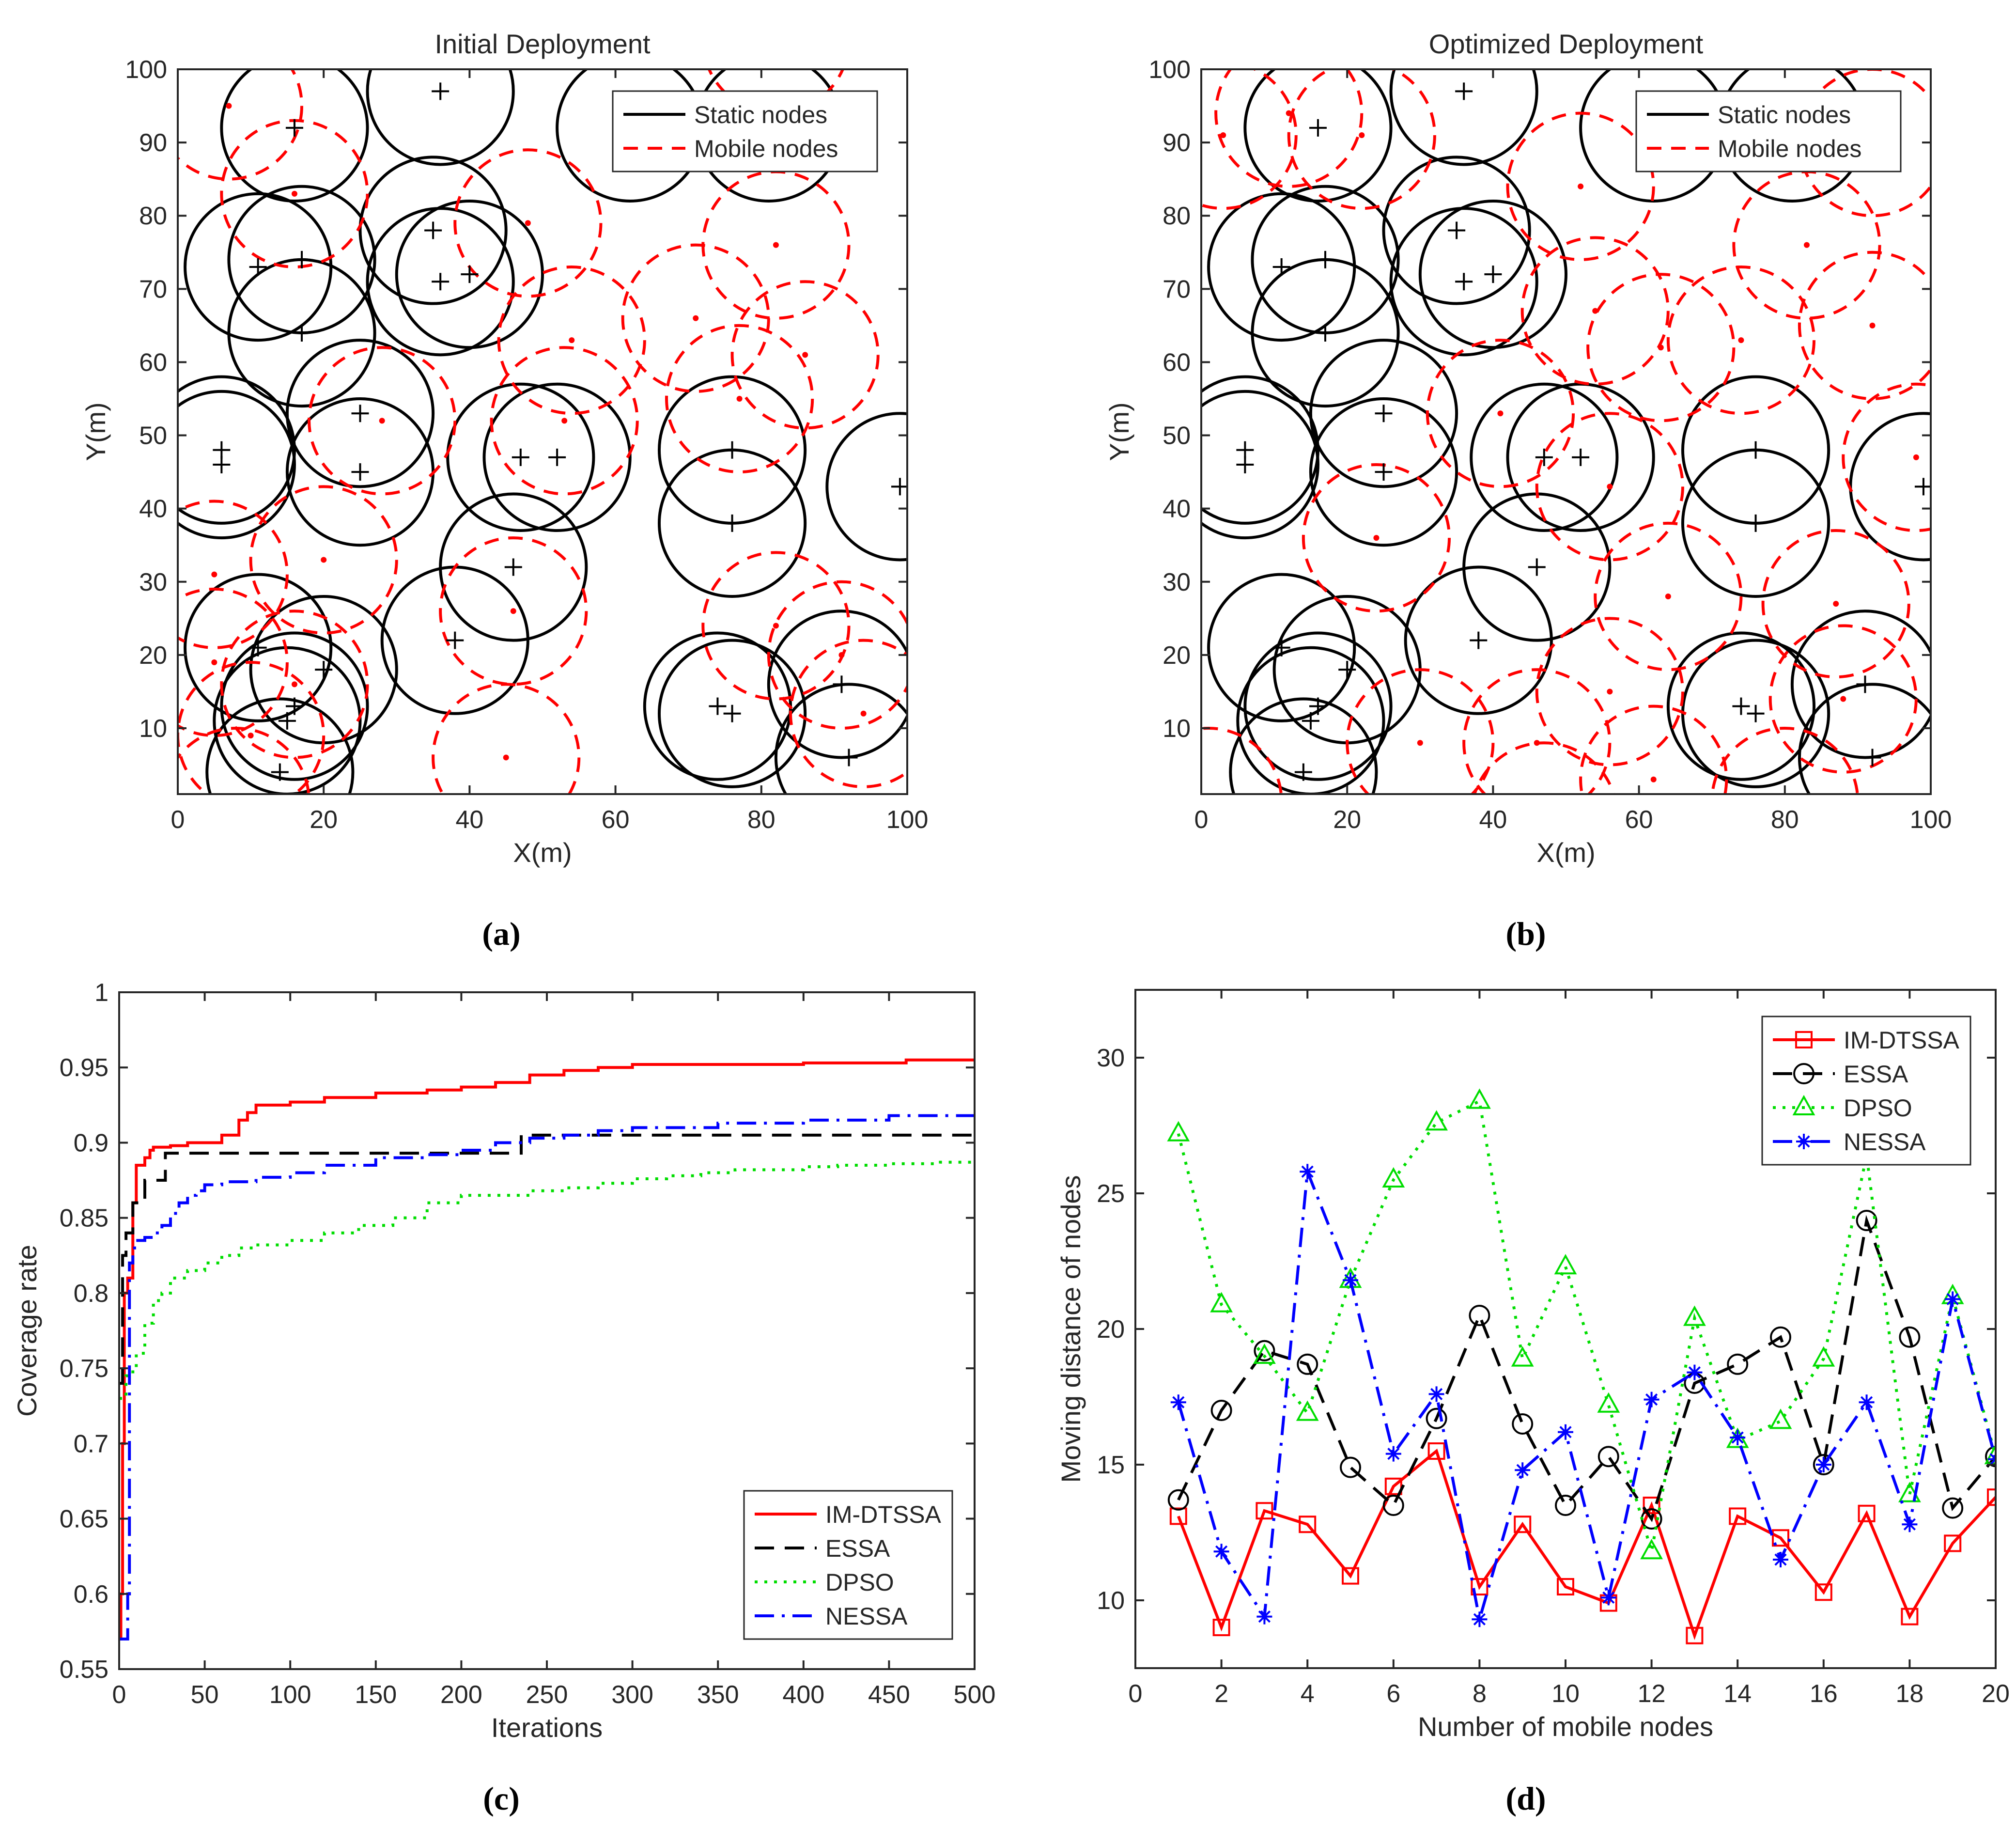  Describe the element at coordinates (745, 131) in the screenshot. I see `legend: Static nodes Mobile nodes` at that location.